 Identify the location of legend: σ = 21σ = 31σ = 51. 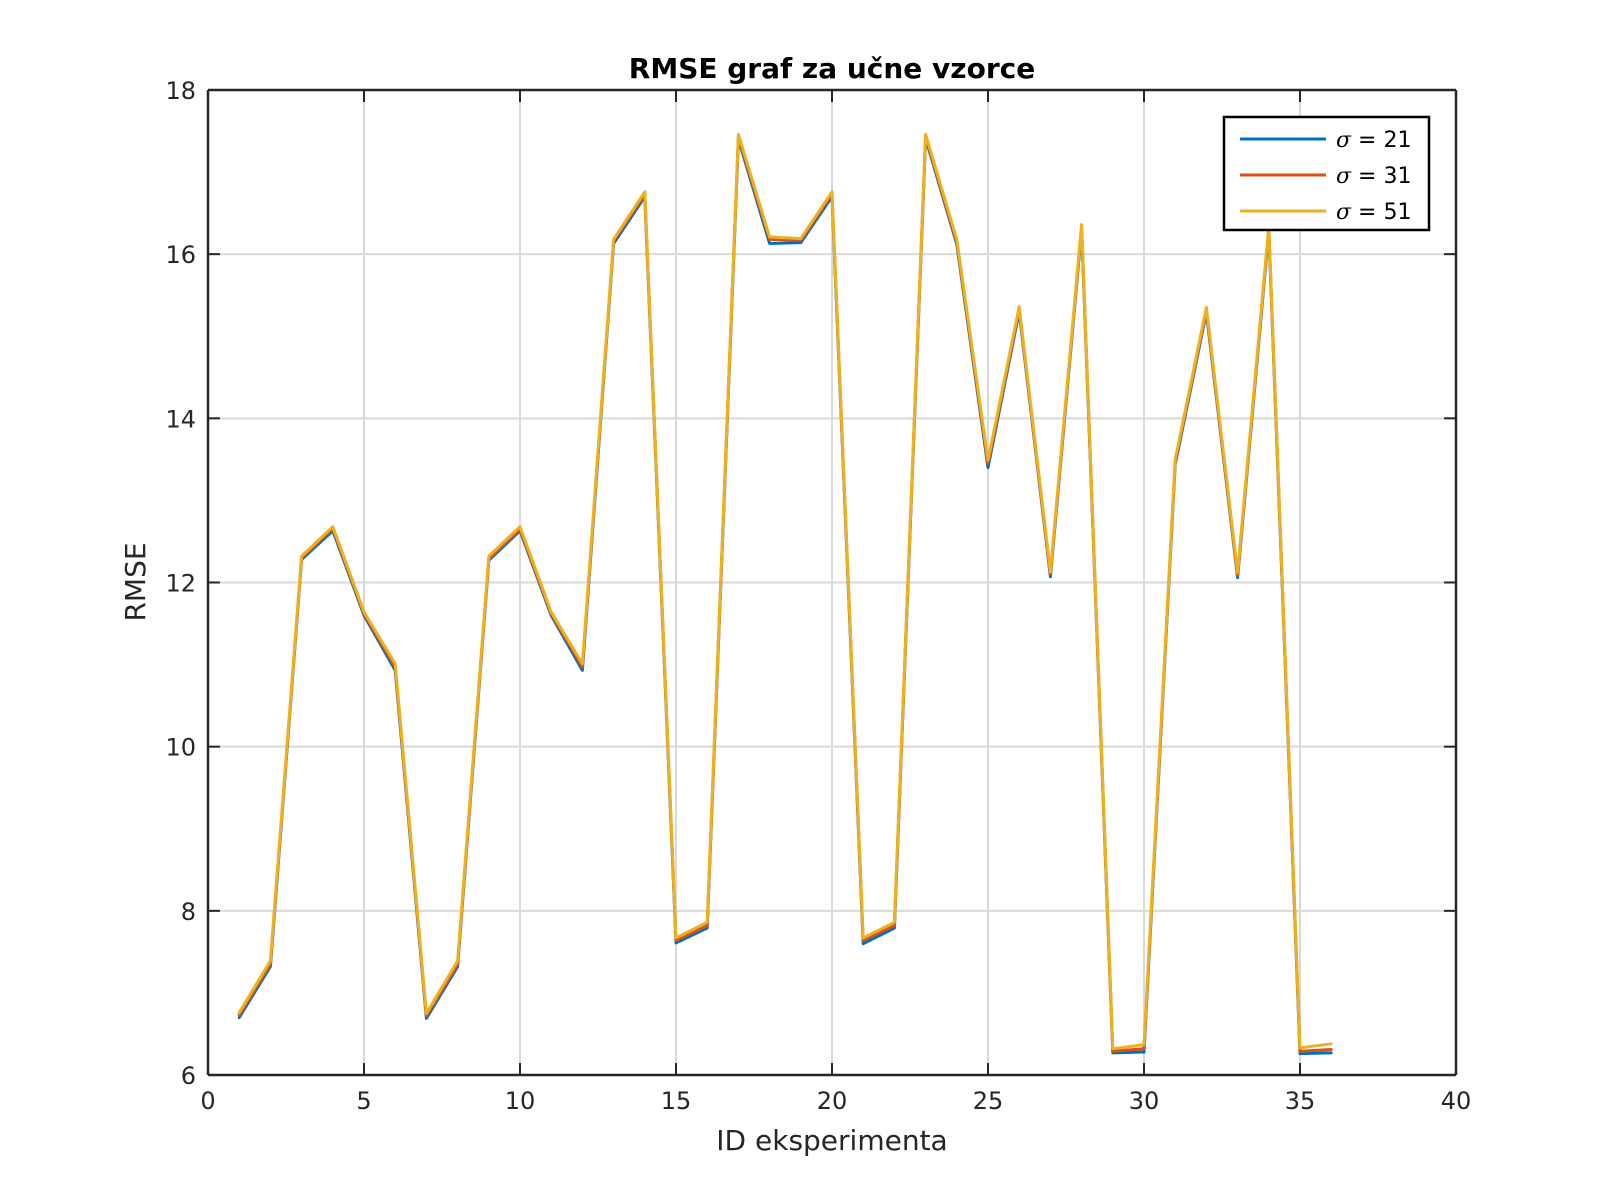
(1326, 173).